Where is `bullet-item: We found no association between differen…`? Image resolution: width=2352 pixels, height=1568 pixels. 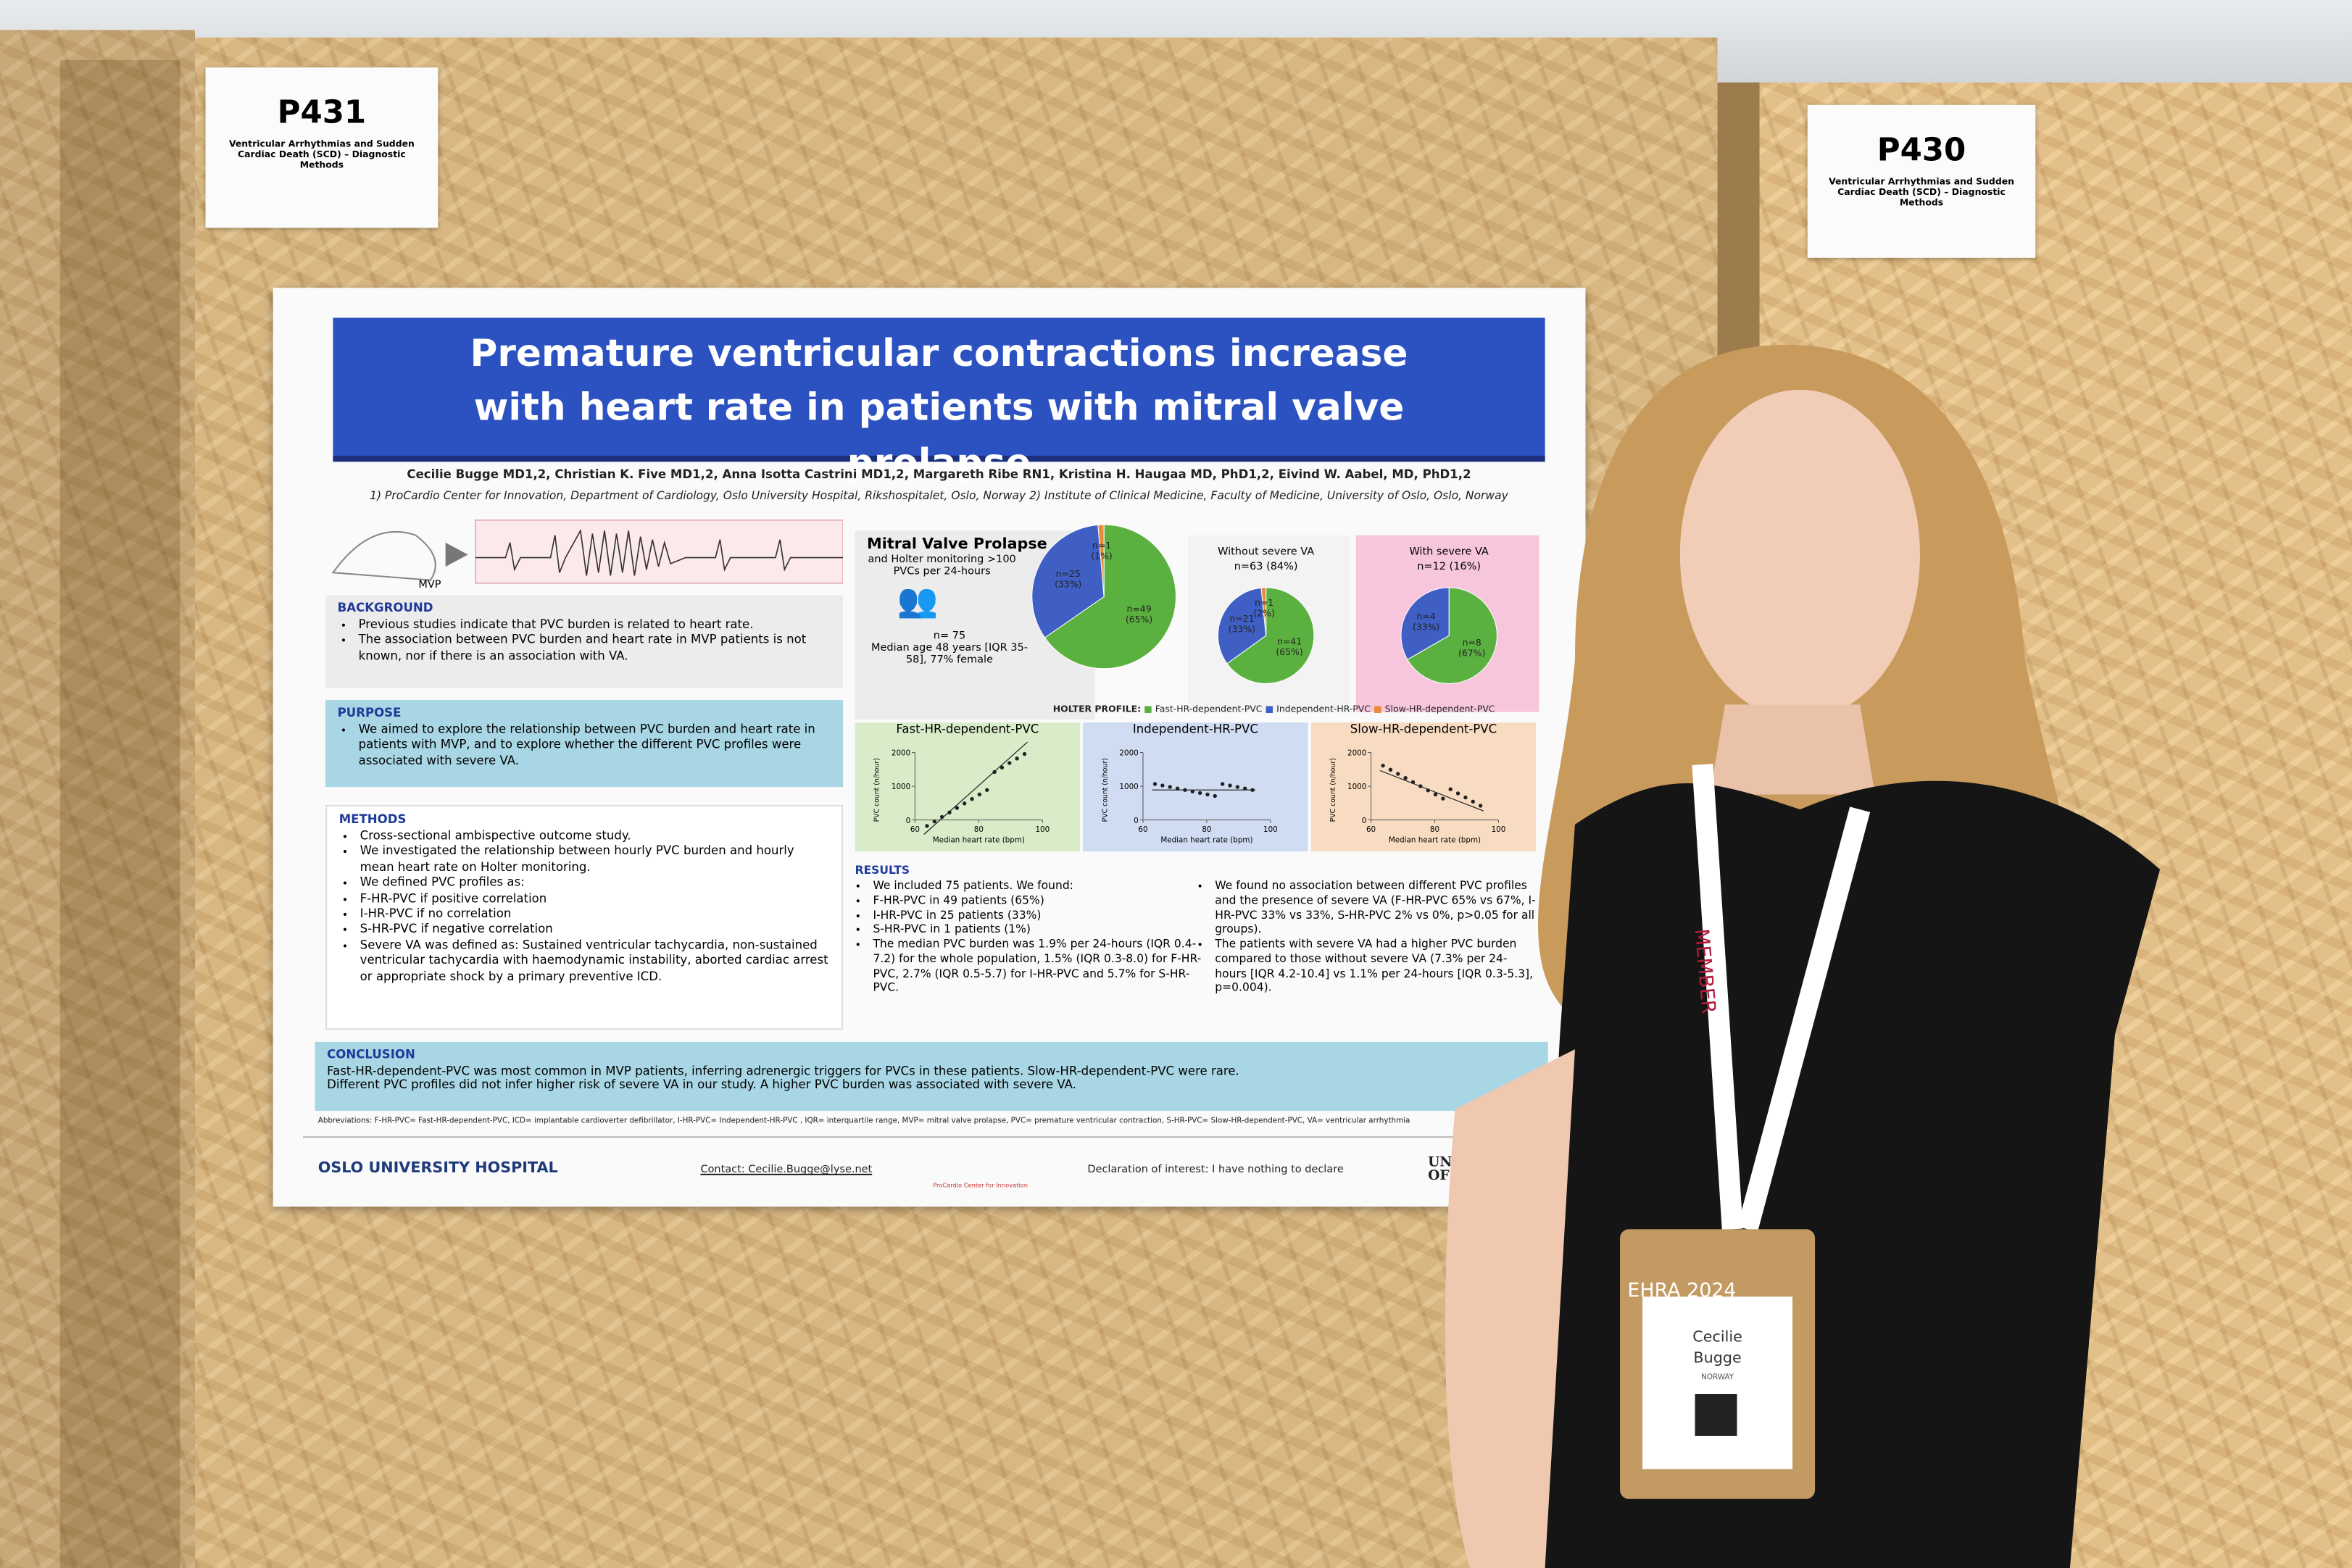 bullet-item: We found no association between differen… is located at coordinates (1376, 907).